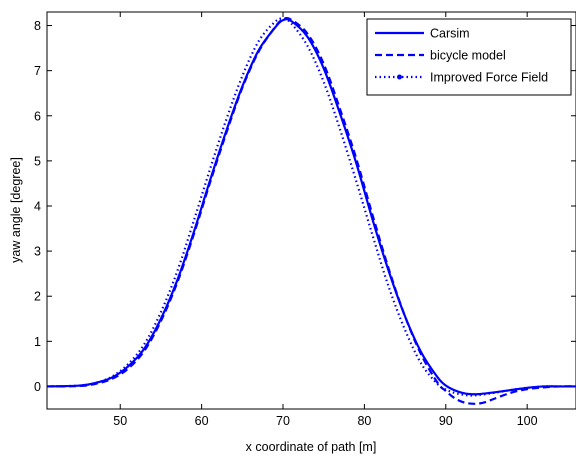 This screenshot has width=576, height=458. I want to click on x-tick-label: 50, so click(120, 421).